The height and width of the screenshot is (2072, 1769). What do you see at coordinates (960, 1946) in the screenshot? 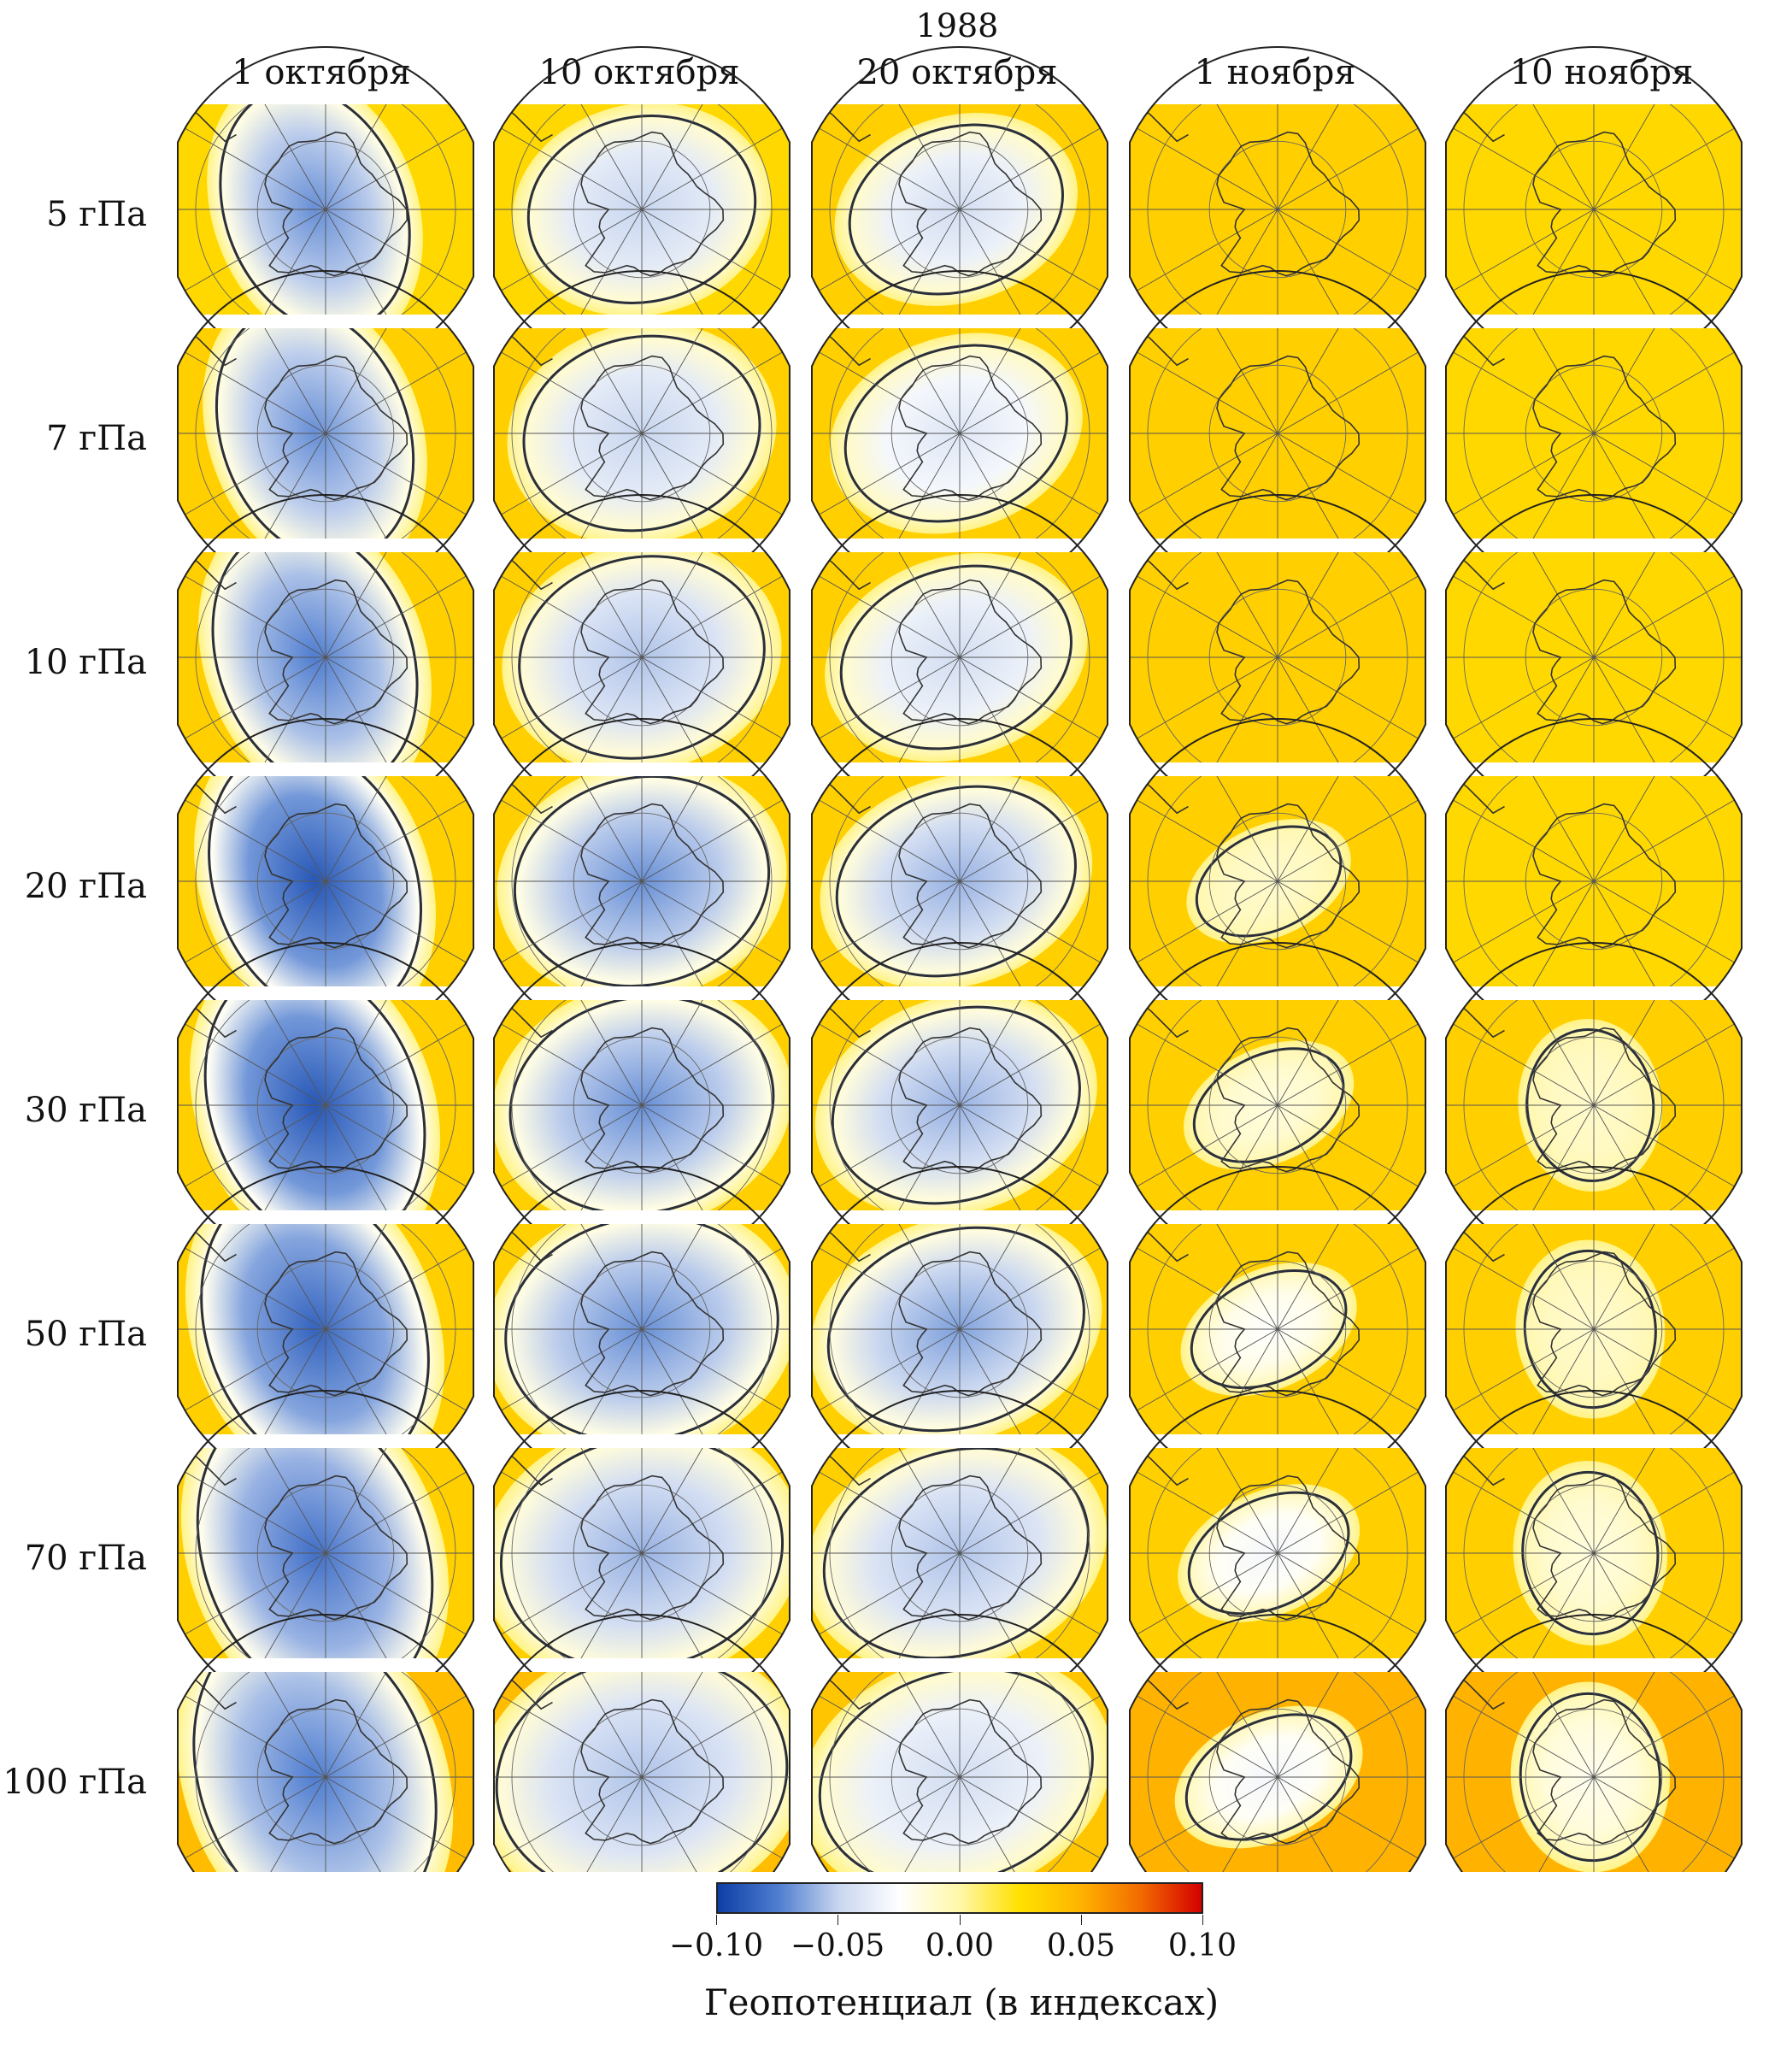
I see `colorbar-tick-label: 0.00` at bounding box center [960, 1946].